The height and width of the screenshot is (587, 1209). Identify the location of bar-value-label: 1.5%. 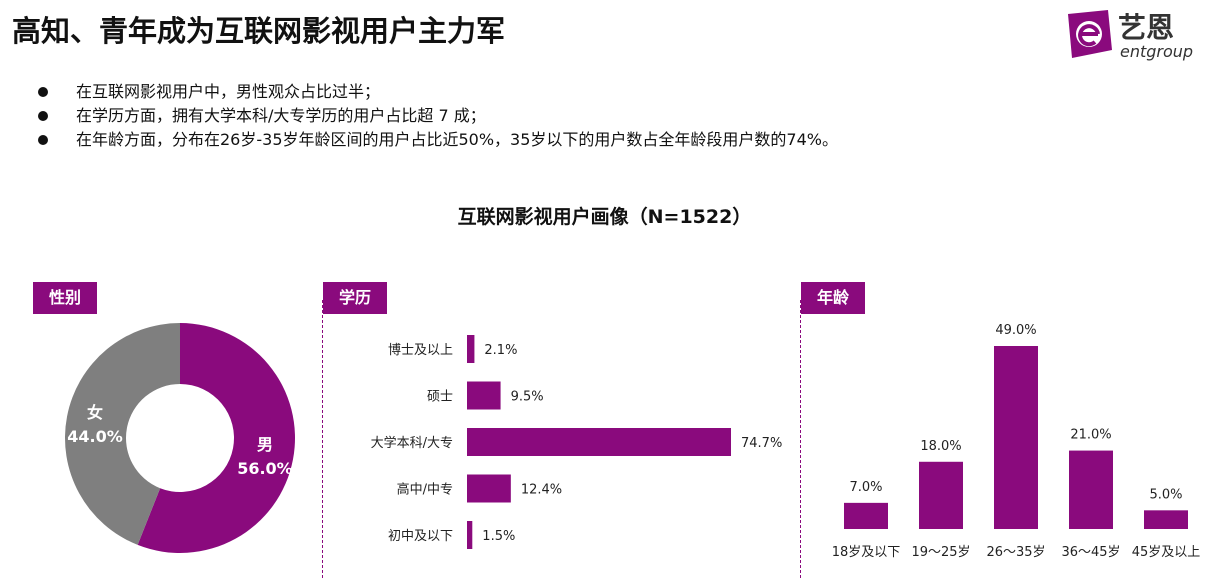
(498, 536).